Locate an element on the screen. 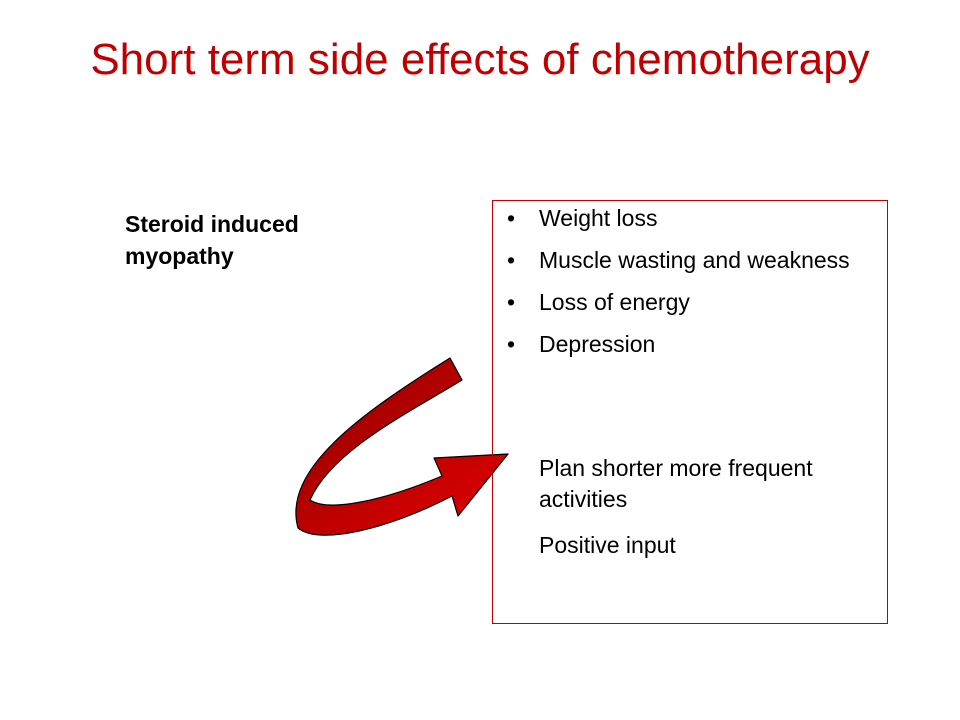 The image size is (960, 720). curved-u-turn-arrow-icon is located at coordinates (402, 446).